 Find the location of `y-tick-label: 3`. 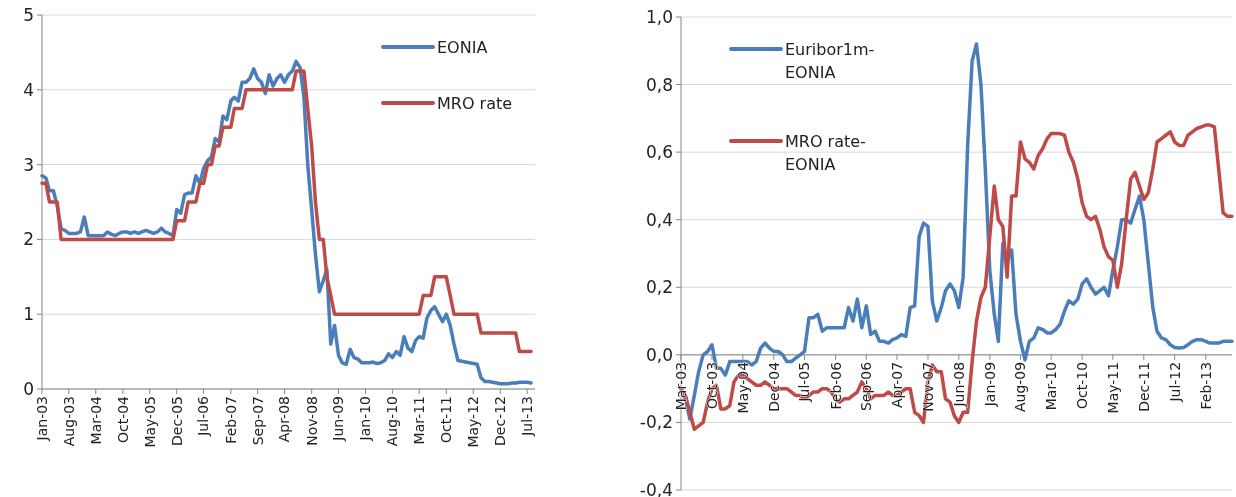

y-tick-label: 3 is located at coordinates (28, 164).